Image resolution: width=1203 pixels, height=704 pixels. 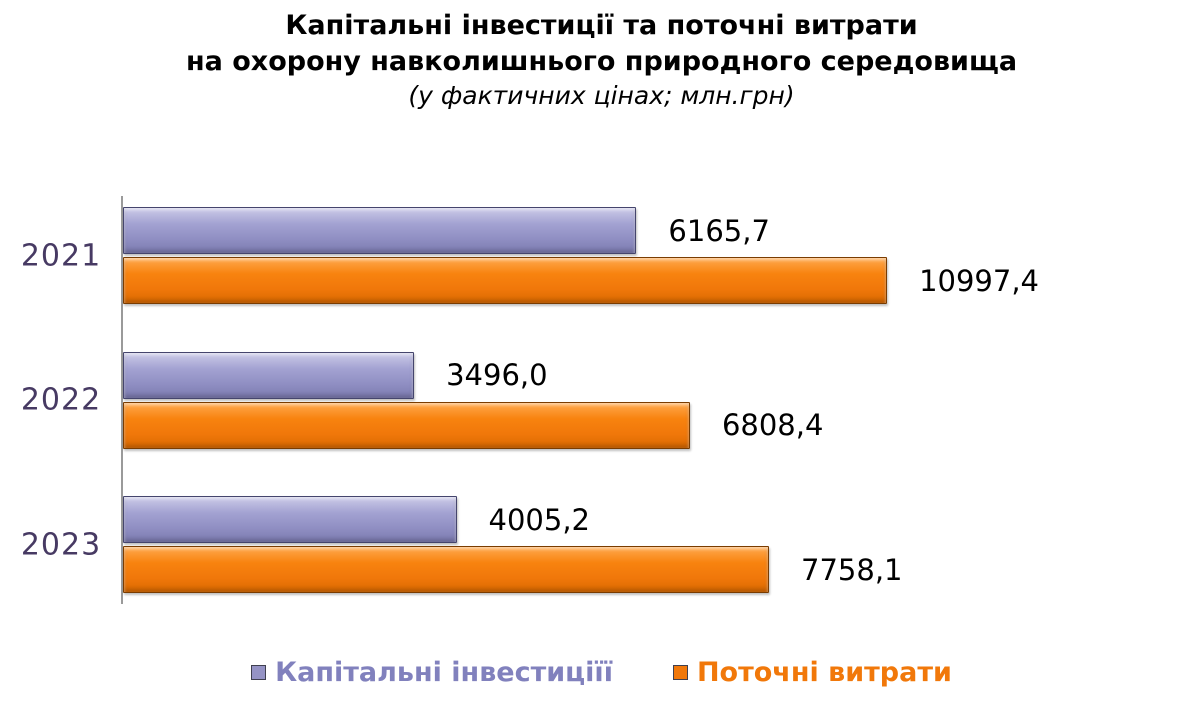 What do you see at coordinates (601, 96) in the screenshot?
I see `chart-subtitle: (у фактичних цінах; млн.грн)` at bounding box center [601, 96].